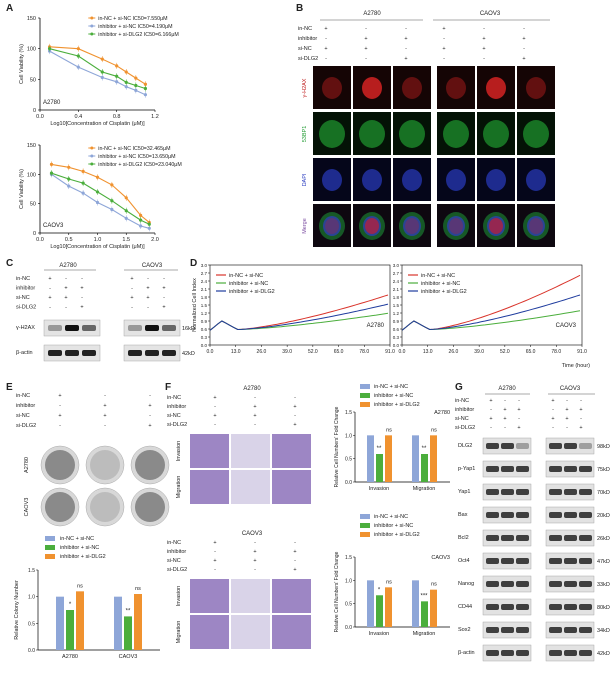 This screenshot has width=612, height=684. What do you see at coordinates (348, 413) in the screenshot?
I see `y-tick-label: 1.5` at bounding box center [348, 413].